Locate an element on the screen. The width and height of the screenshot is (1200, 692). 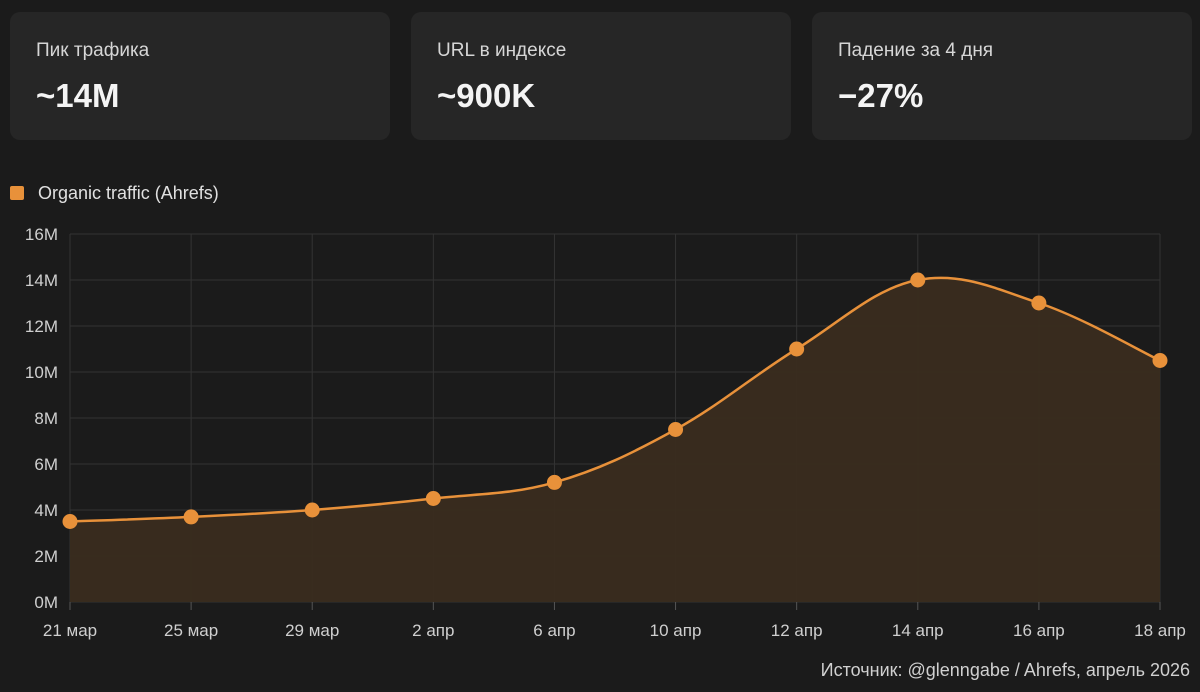
legend-label: Organic traffic (Ahrefs) is located at coordinates (128, 192).